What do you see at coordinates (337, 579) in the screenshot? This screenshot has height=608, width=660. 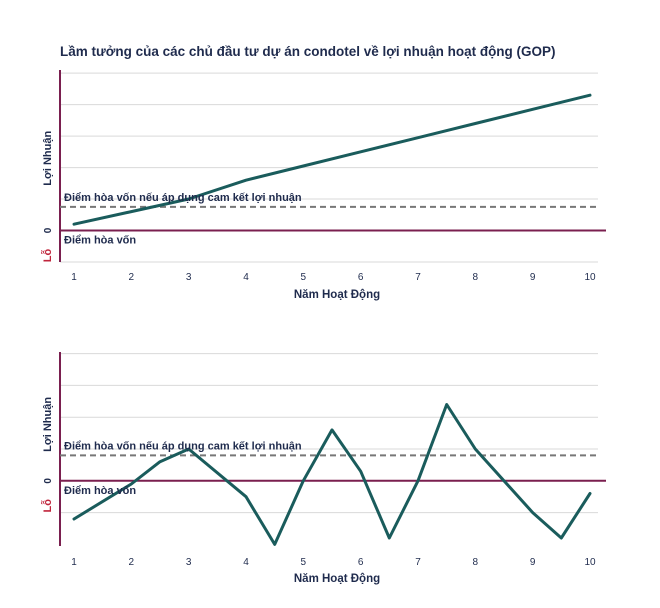 I see `chart2-x-axis-label: Năm Hoạt Động` at bounding box center [337, 579].